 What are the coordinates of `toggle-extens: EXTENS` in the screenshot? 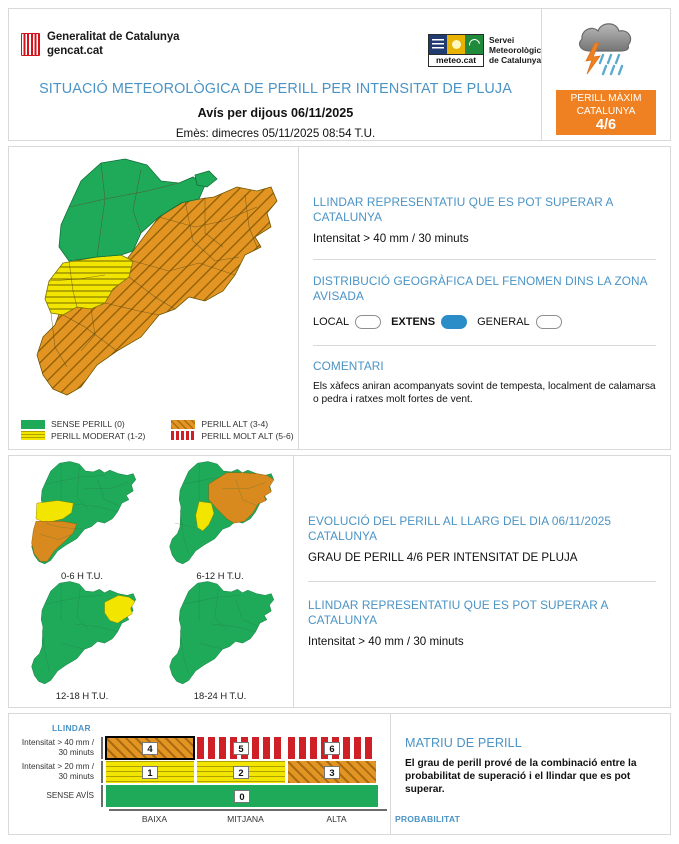 It's located at (429, 322).